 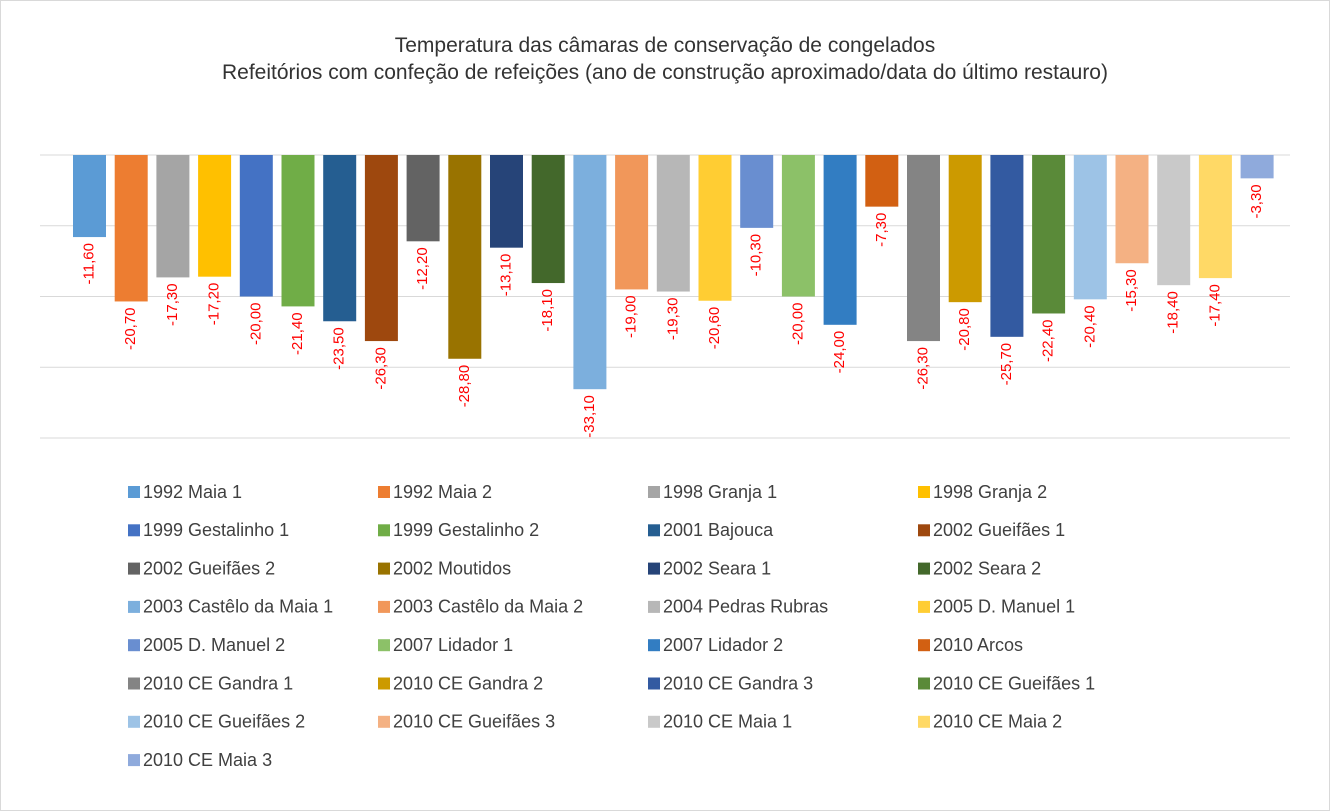 What do you see at coordinates (130, 328) in the screenshot?
I see `data-label: -20,70` at bounding box center [130, 328].